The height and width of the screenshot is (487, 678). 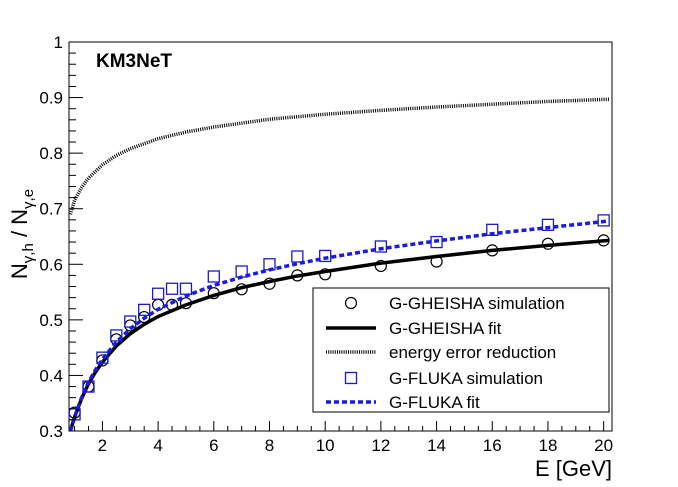 What do you see at coordinates (477, 303) in the screenshot?
I see `legend-label-g-gheisha-simulation: G-GHEISHA simulation` at bounding box center [477, 303].